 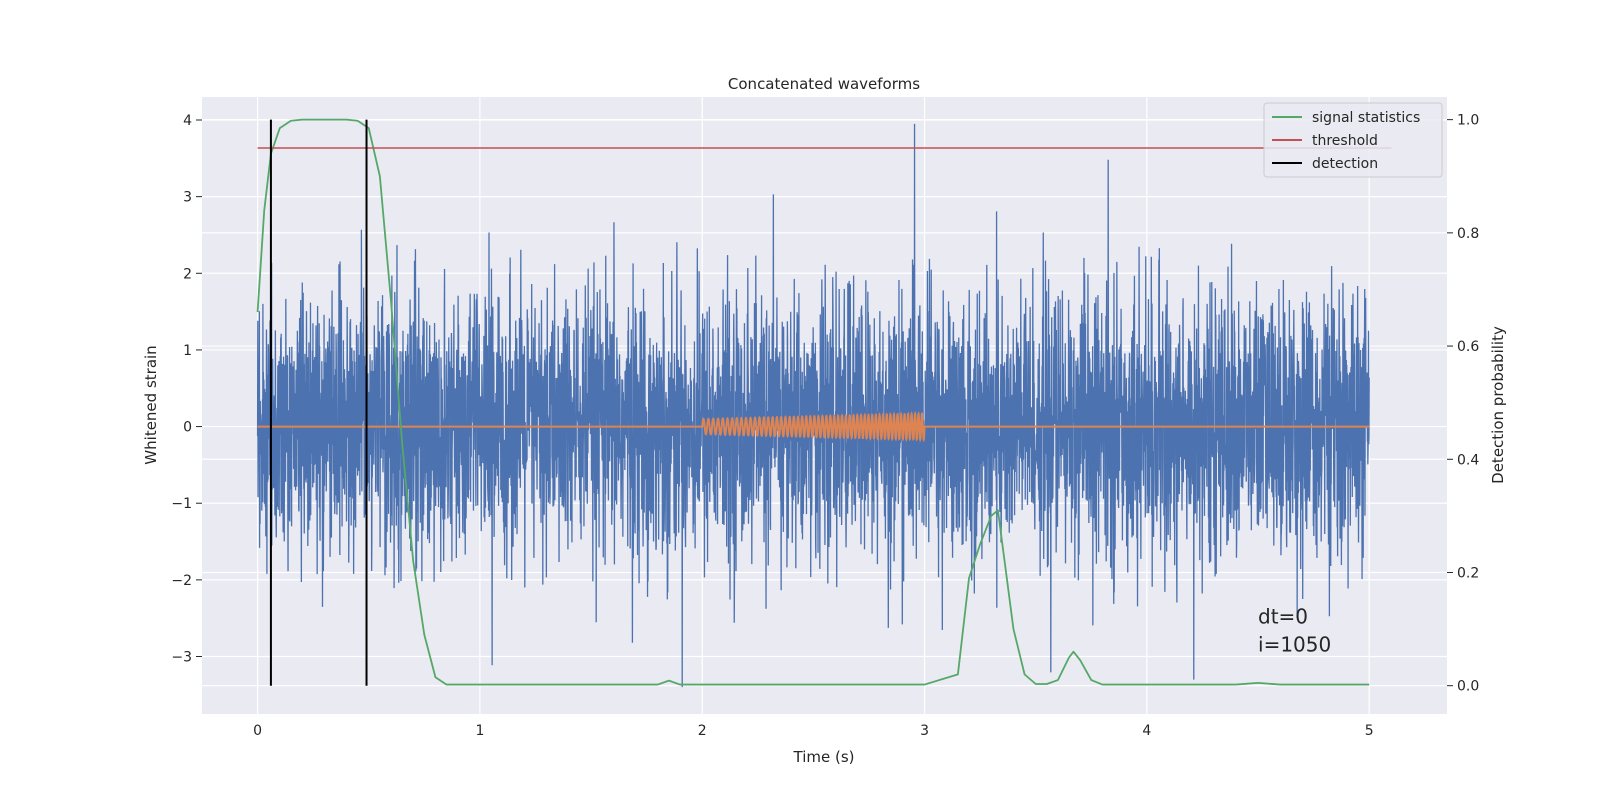 What do you see at coordinates (1294, 645) in the screenshot?
I see `annotation-text: i=1050` at bounding box center [1294, 645].